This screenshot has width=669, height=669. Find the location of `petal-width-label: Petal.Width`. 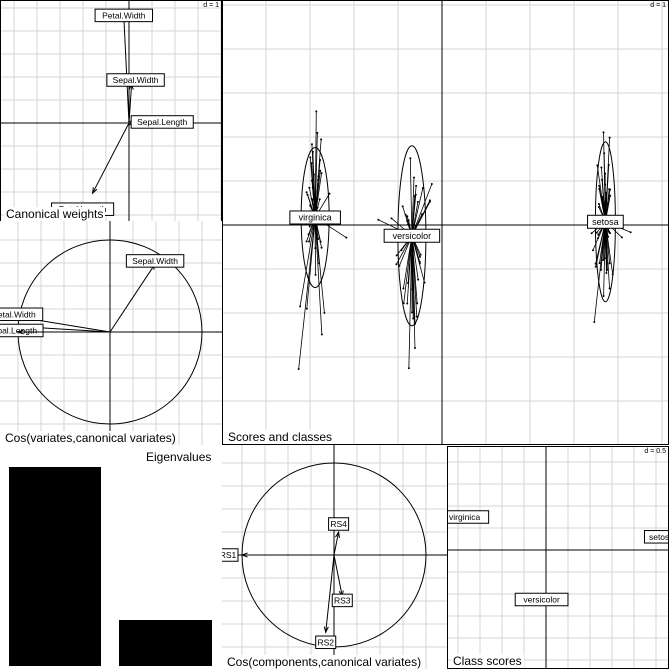

petal-width-label: Petal.Width is located at coordinates (124, 15).